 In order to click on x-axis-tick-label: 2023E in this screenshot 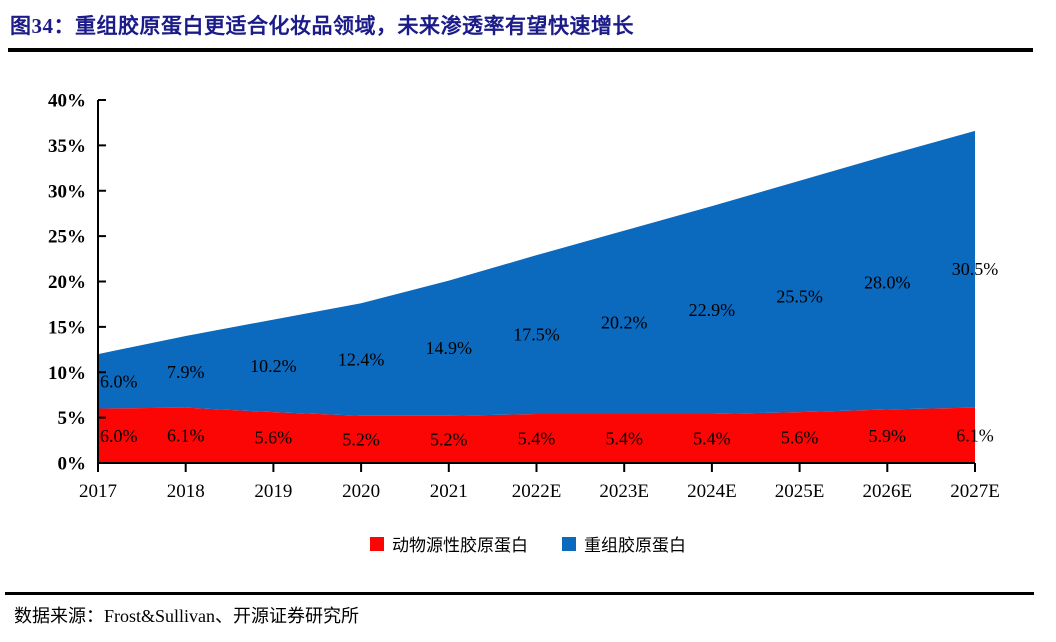, I will do `click(624, 491)`.